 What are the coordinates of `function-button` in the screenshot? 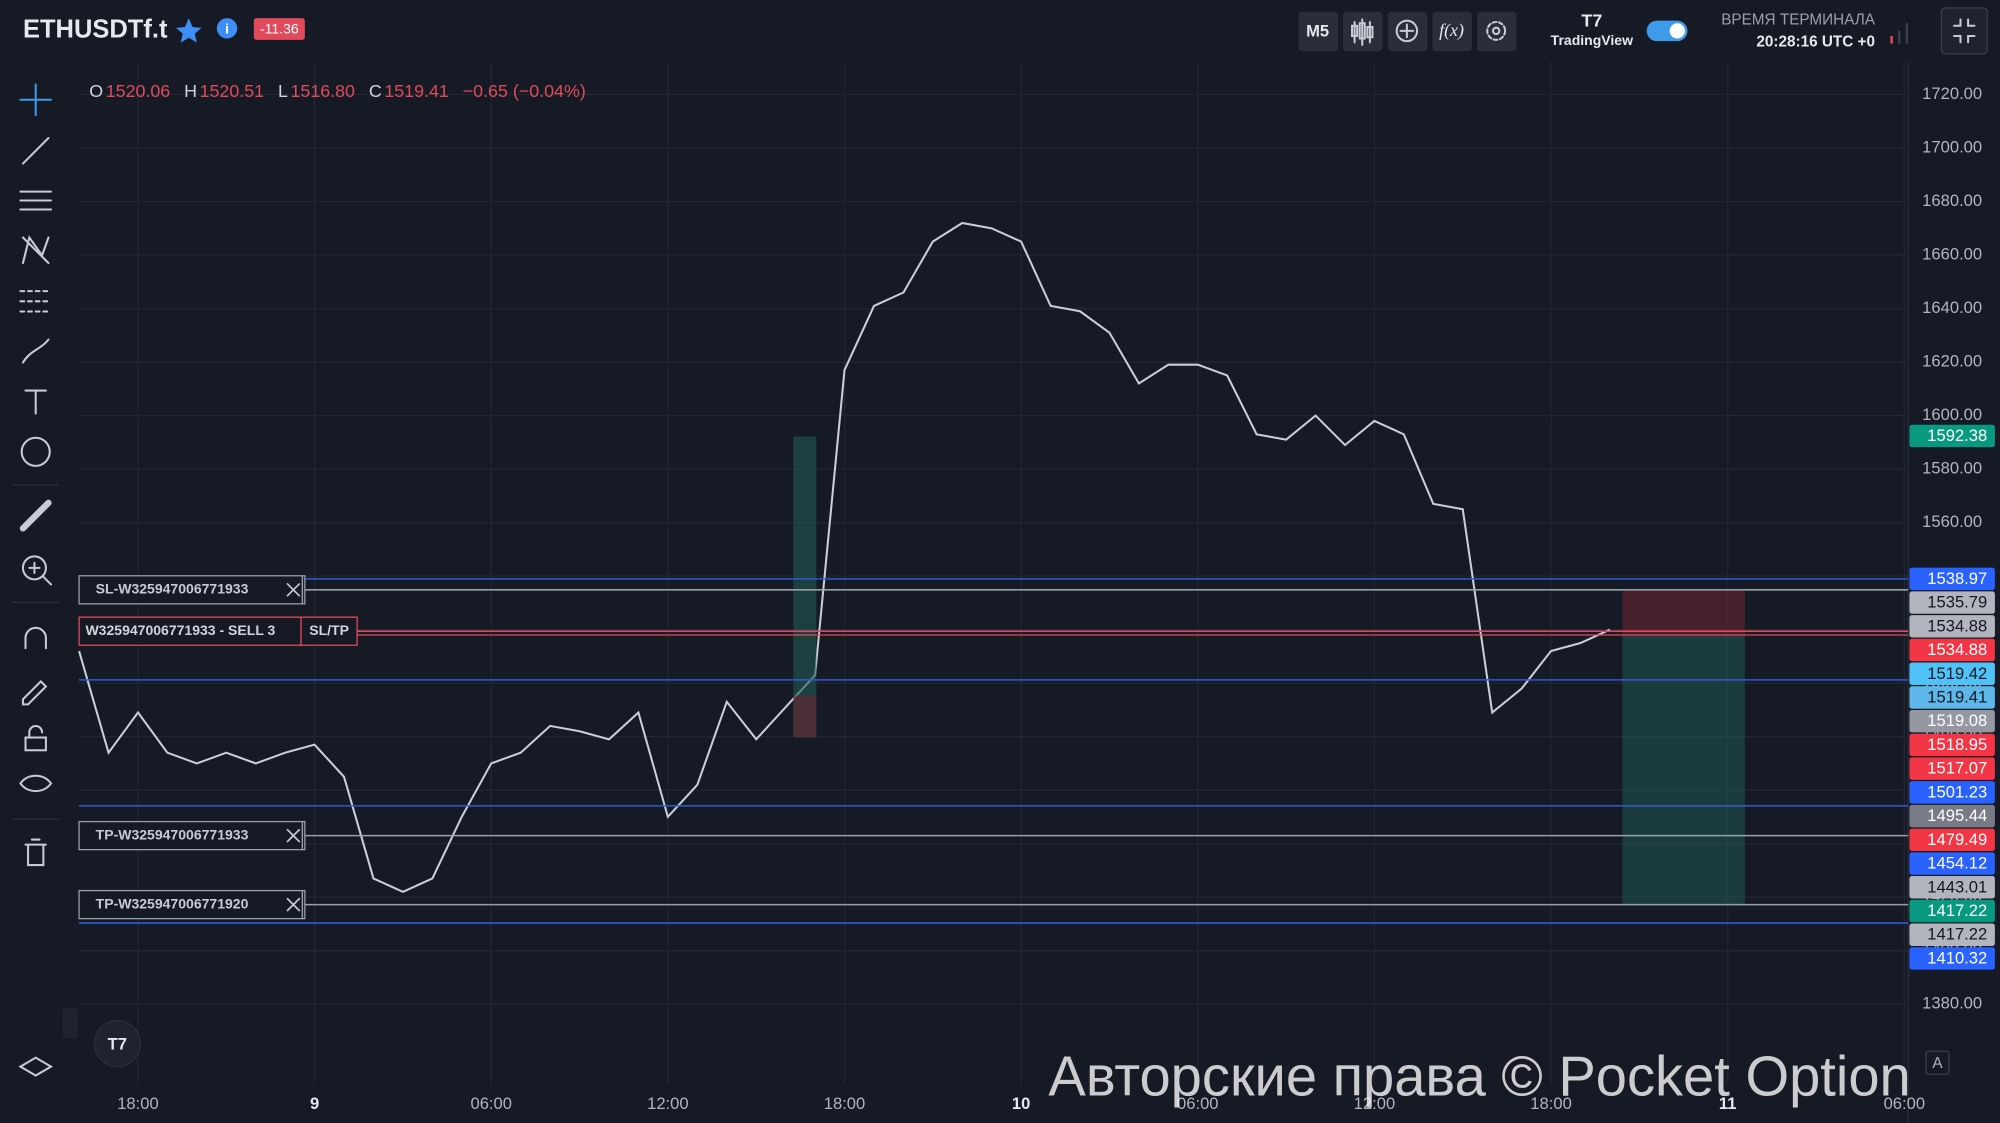 It's located at (1452, 31).